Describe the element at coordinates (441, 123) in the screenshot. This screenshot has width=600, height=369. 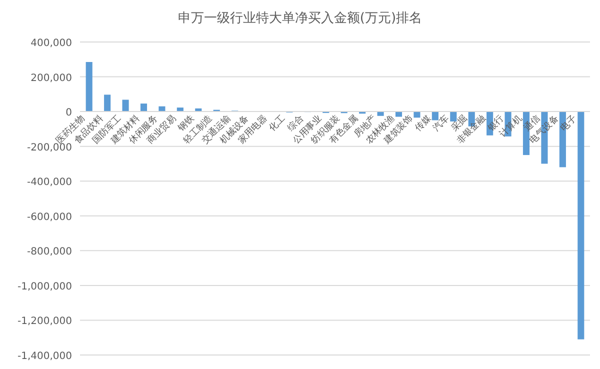
I see `x-tick-label: 汽车` at that location.